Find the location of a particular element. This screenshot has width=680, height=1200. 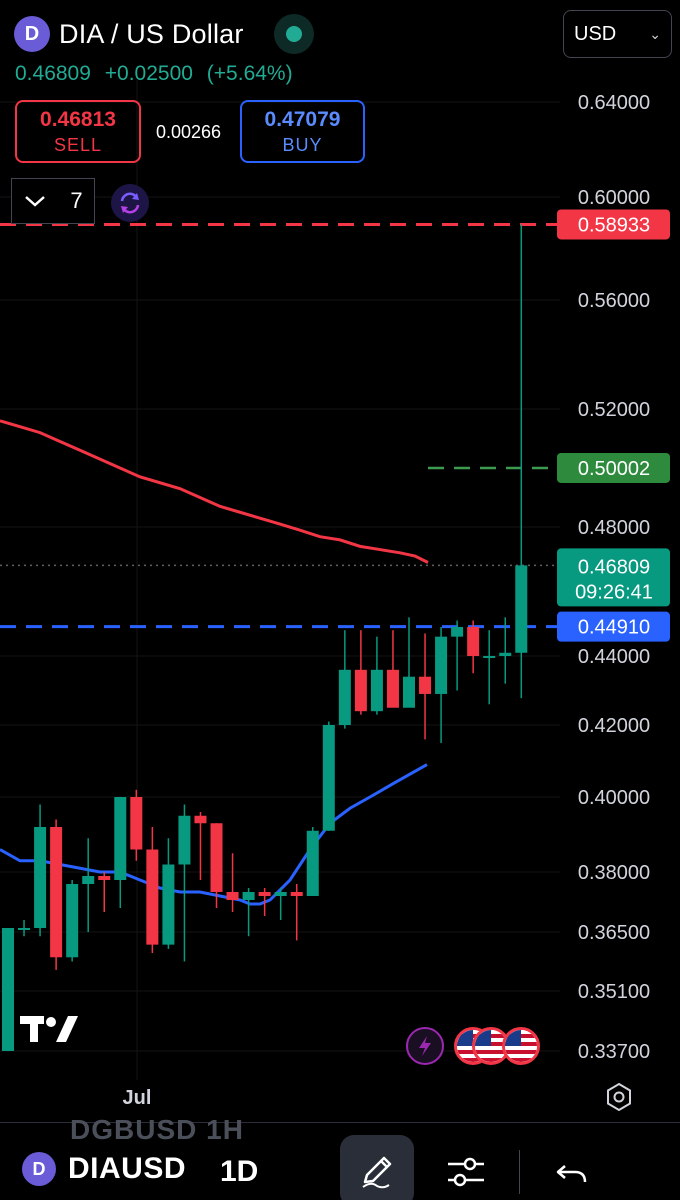

y-axis-tick-label: 0.60000 is located at coordinates (614, 198).